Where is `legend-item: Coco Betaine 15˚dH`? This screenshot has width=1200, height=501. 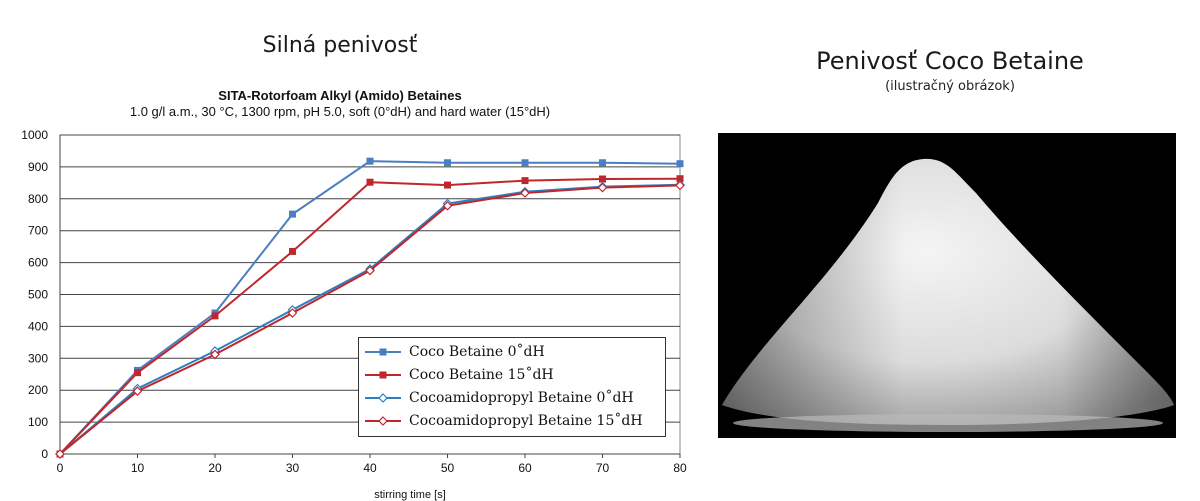 legend-item: Coco Betaine 15˚dH is located at coordinates (515, 374).